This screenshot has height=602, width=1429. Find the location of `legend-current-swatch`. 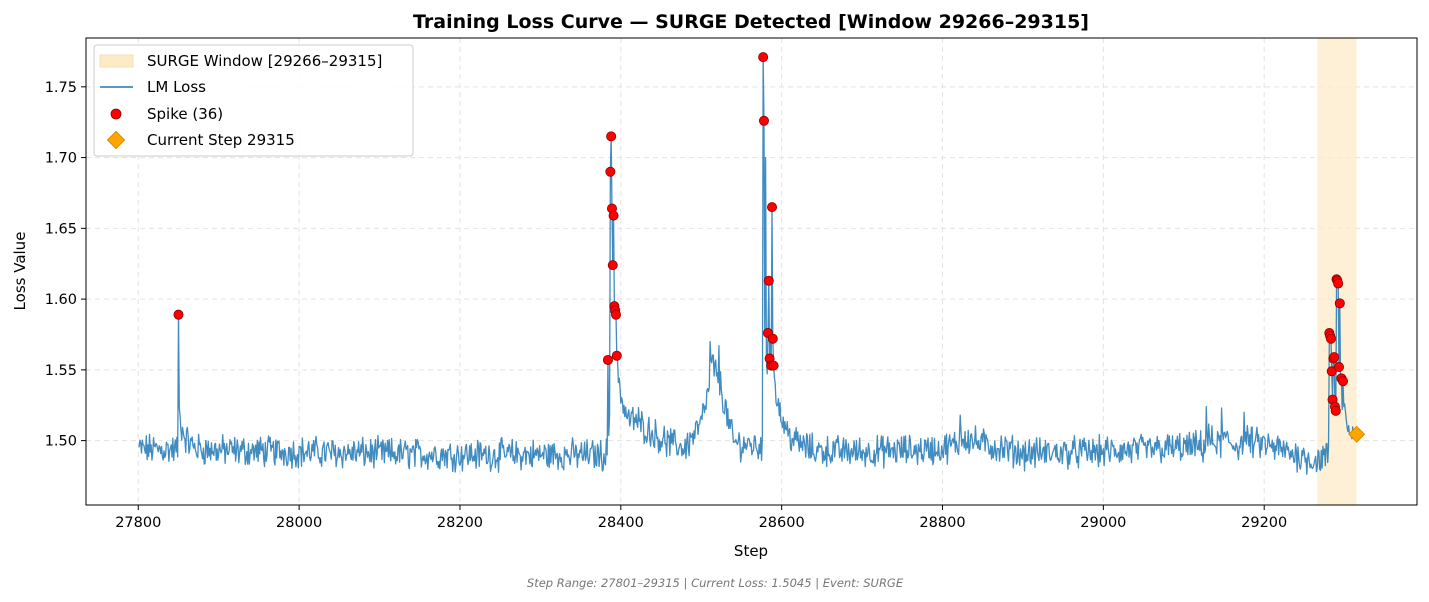

legend-current-swatch is located at coordinates (116, 140).